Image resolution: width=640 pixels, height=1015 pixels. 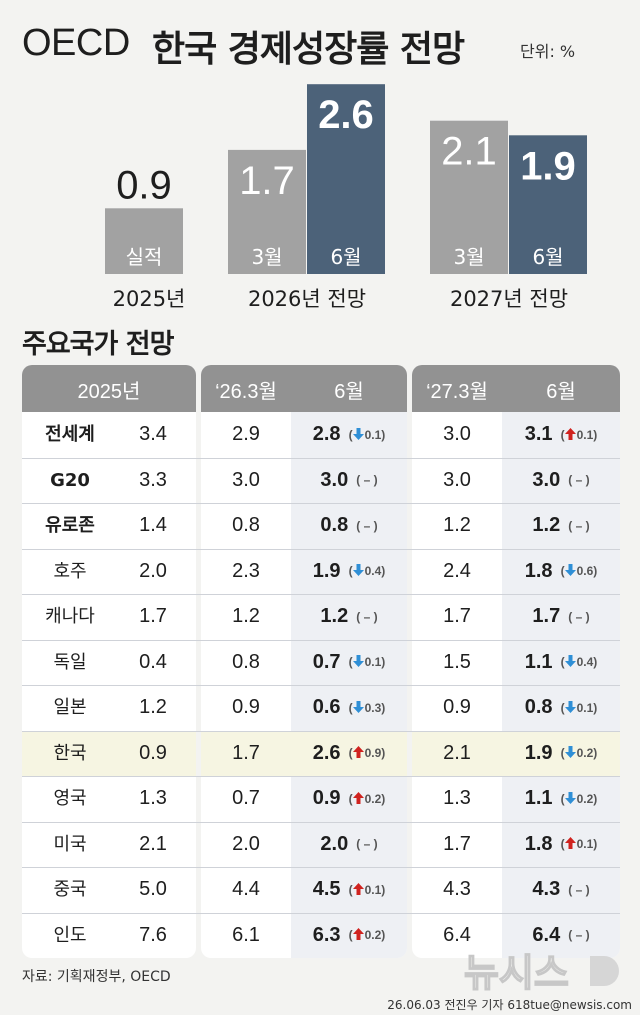 What do you see at coordinates (334, 843) in the screenshot?
I see `value-2026-june-value: 2.0` at bounding box center [334, 843].